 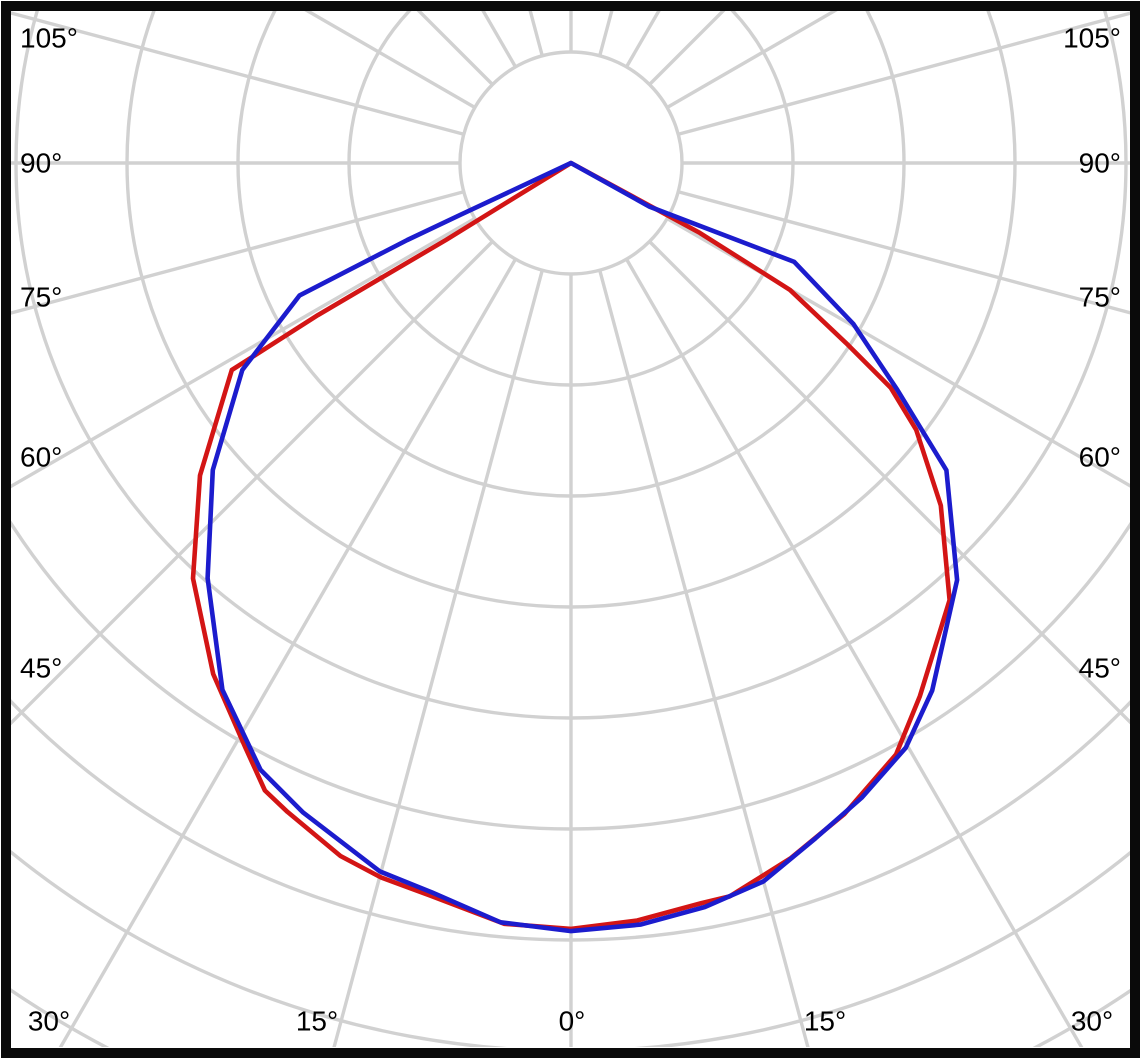 What do you see at coordinates (572, 1021) in the screenshot?
I see `angle-label: 0°` at bounding box center [572, 1021].